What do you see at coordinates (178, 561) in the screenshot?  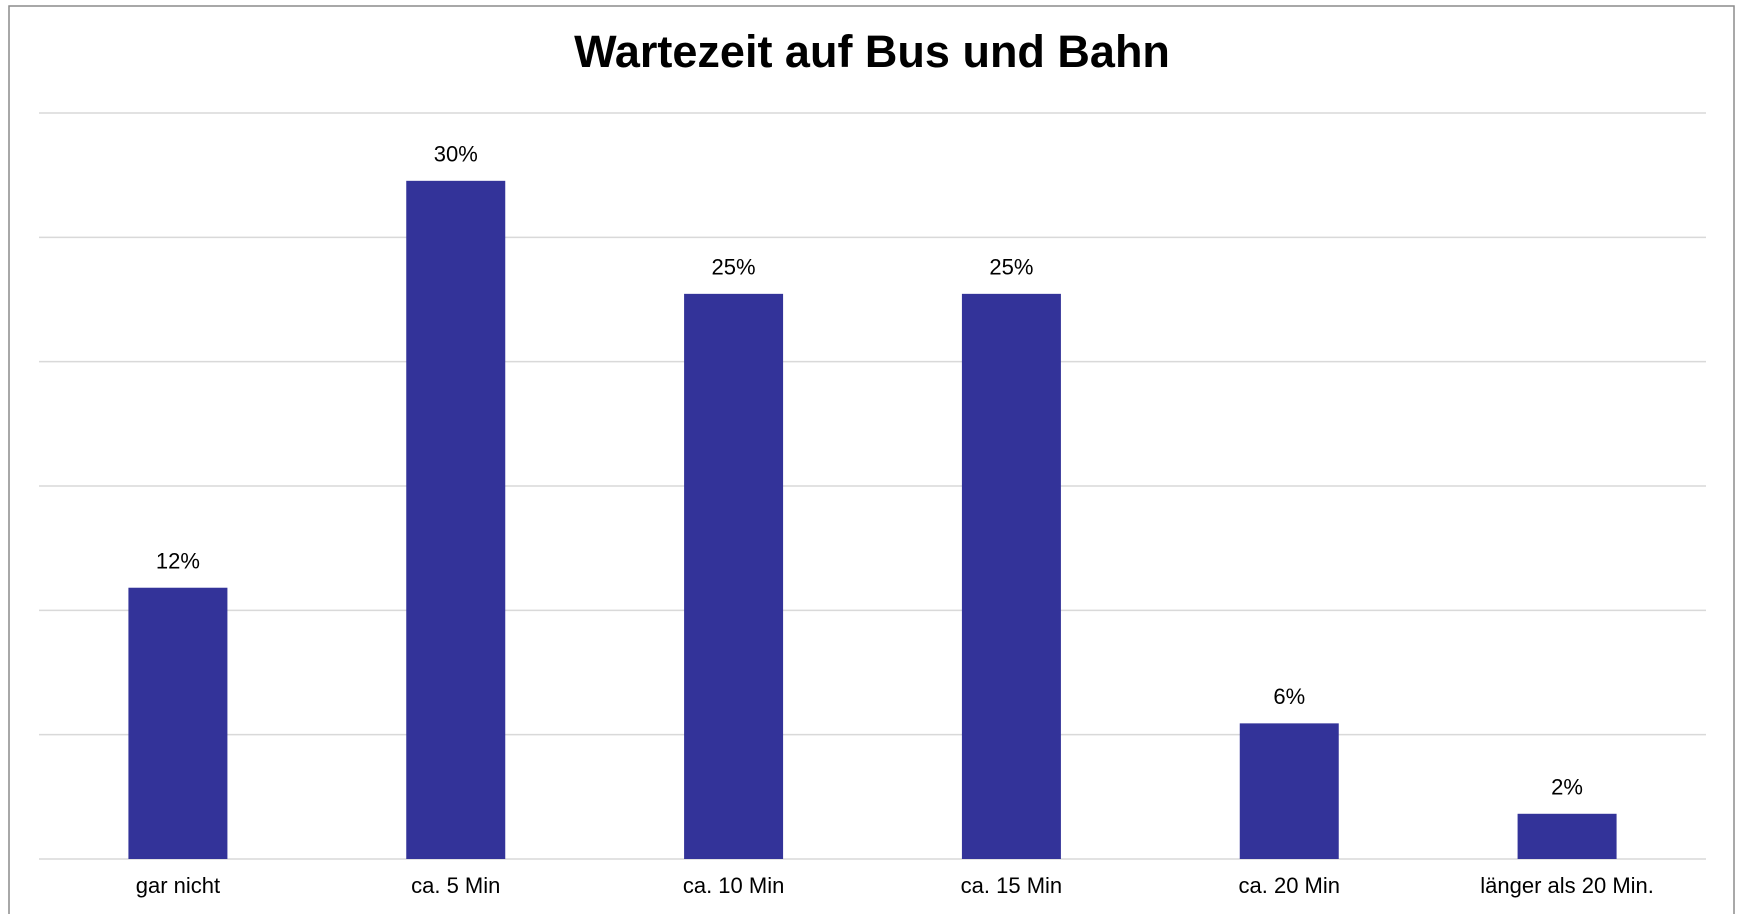 I see `data-label: 12%` at bounding box center [178, 561].